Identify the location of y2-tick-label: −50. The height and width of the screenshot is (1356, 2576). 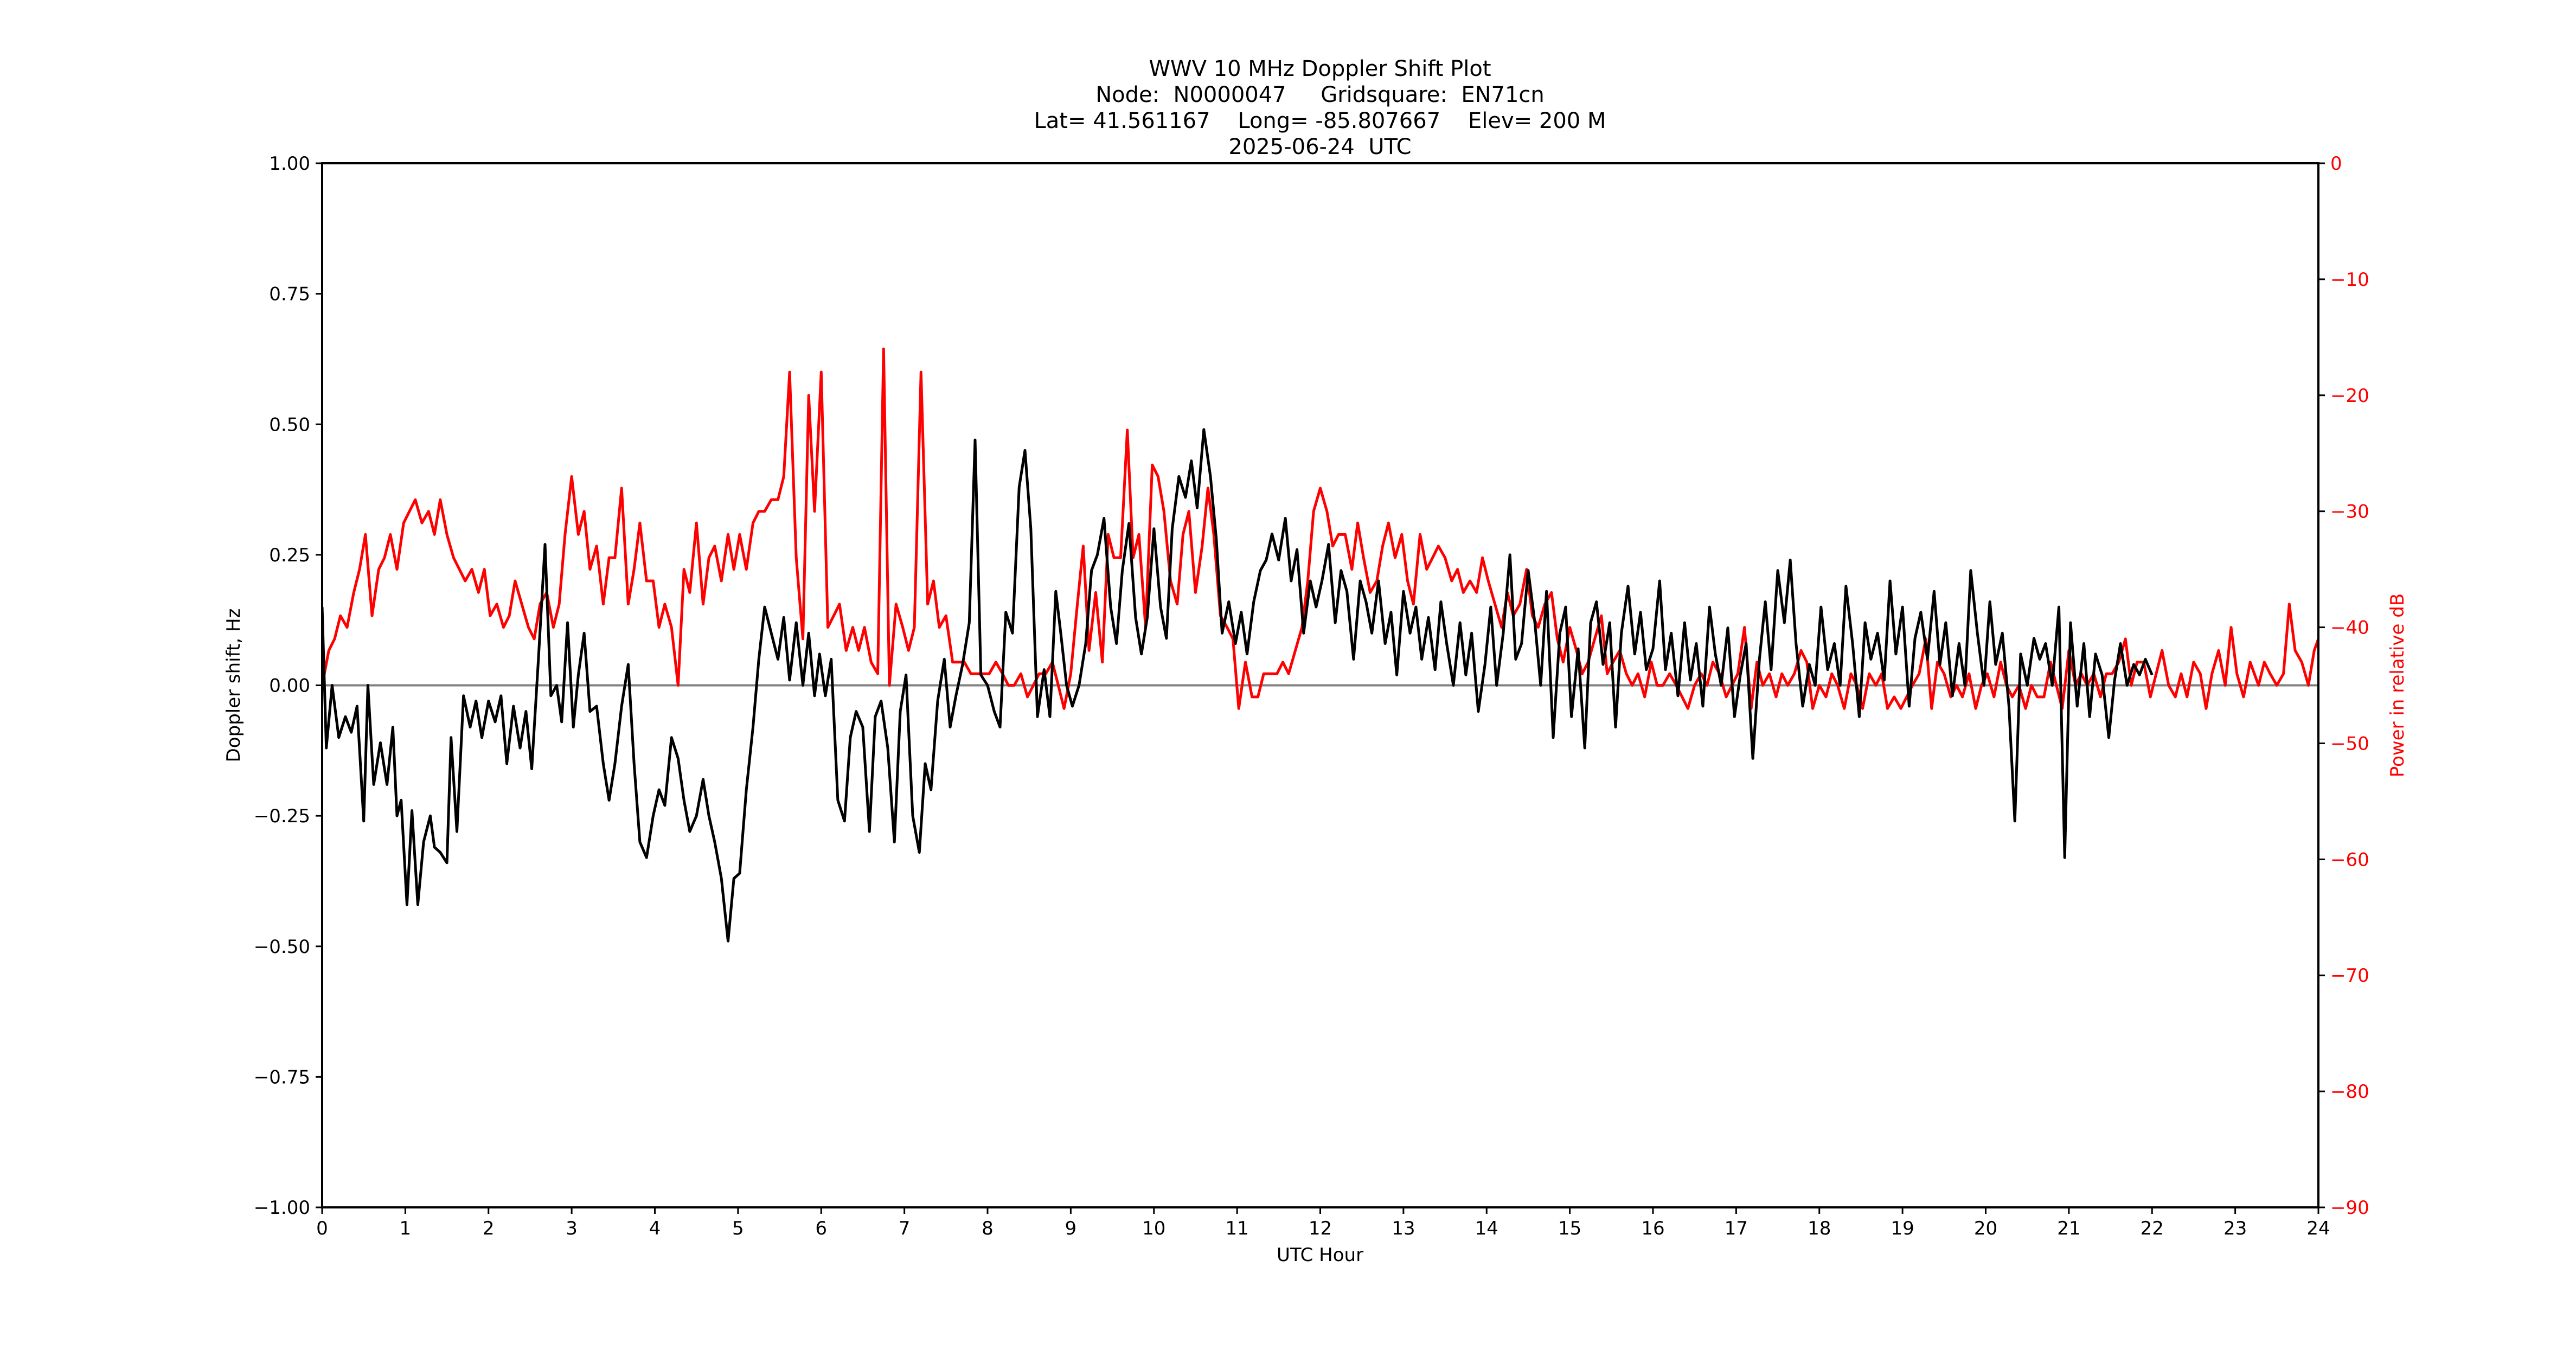
(2350, 743).